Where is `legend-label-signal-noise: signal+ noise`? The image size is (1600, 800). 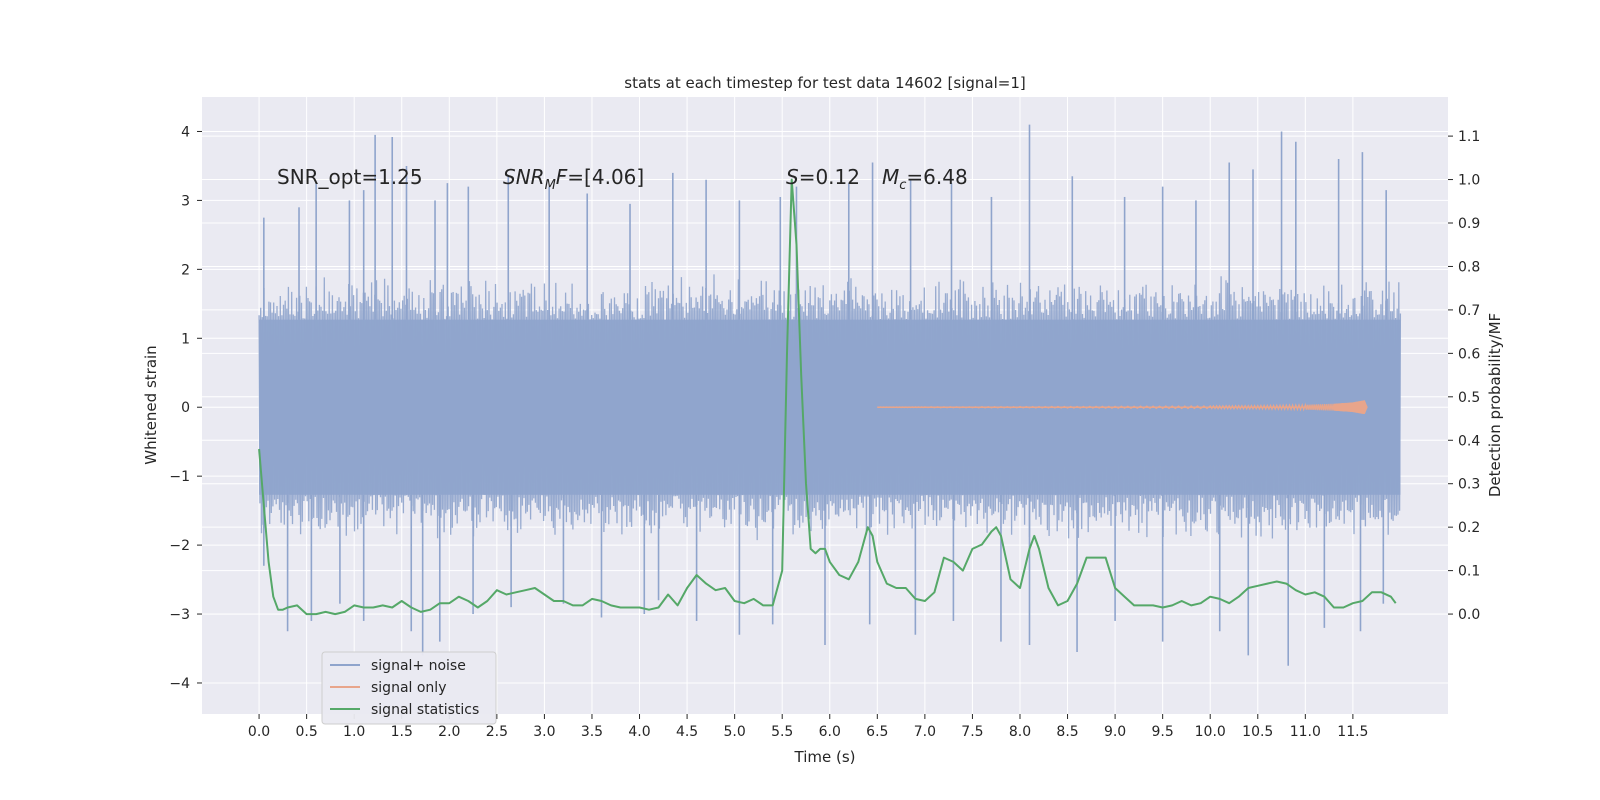
legend-label-signal-noise: signal+ noise is located at coordinates (418, 666).